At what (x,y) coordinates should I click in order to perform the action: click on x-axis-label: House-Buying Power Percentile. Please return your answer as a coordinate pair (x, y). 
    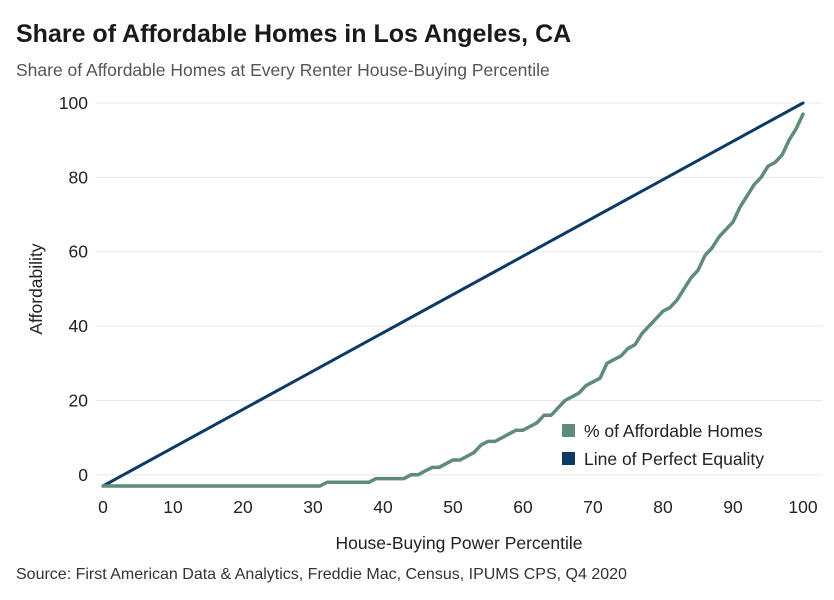
    Looking at the image, I should click on (458, 543).